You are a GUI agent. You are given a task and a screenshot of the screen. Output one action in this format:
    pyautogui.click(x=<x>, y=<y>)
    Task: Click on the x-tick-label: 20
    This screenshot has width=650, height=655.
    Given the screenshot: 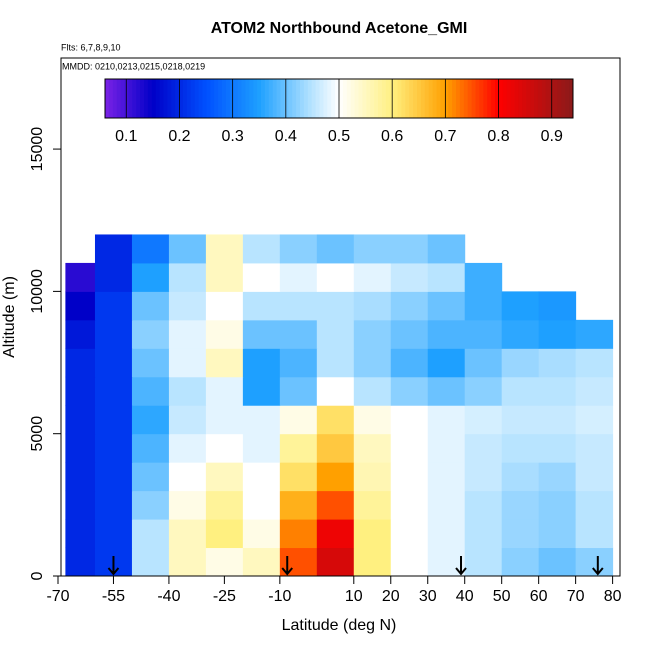 What is the action you would take?
    pyautogui.click(x=391, y=596)
    